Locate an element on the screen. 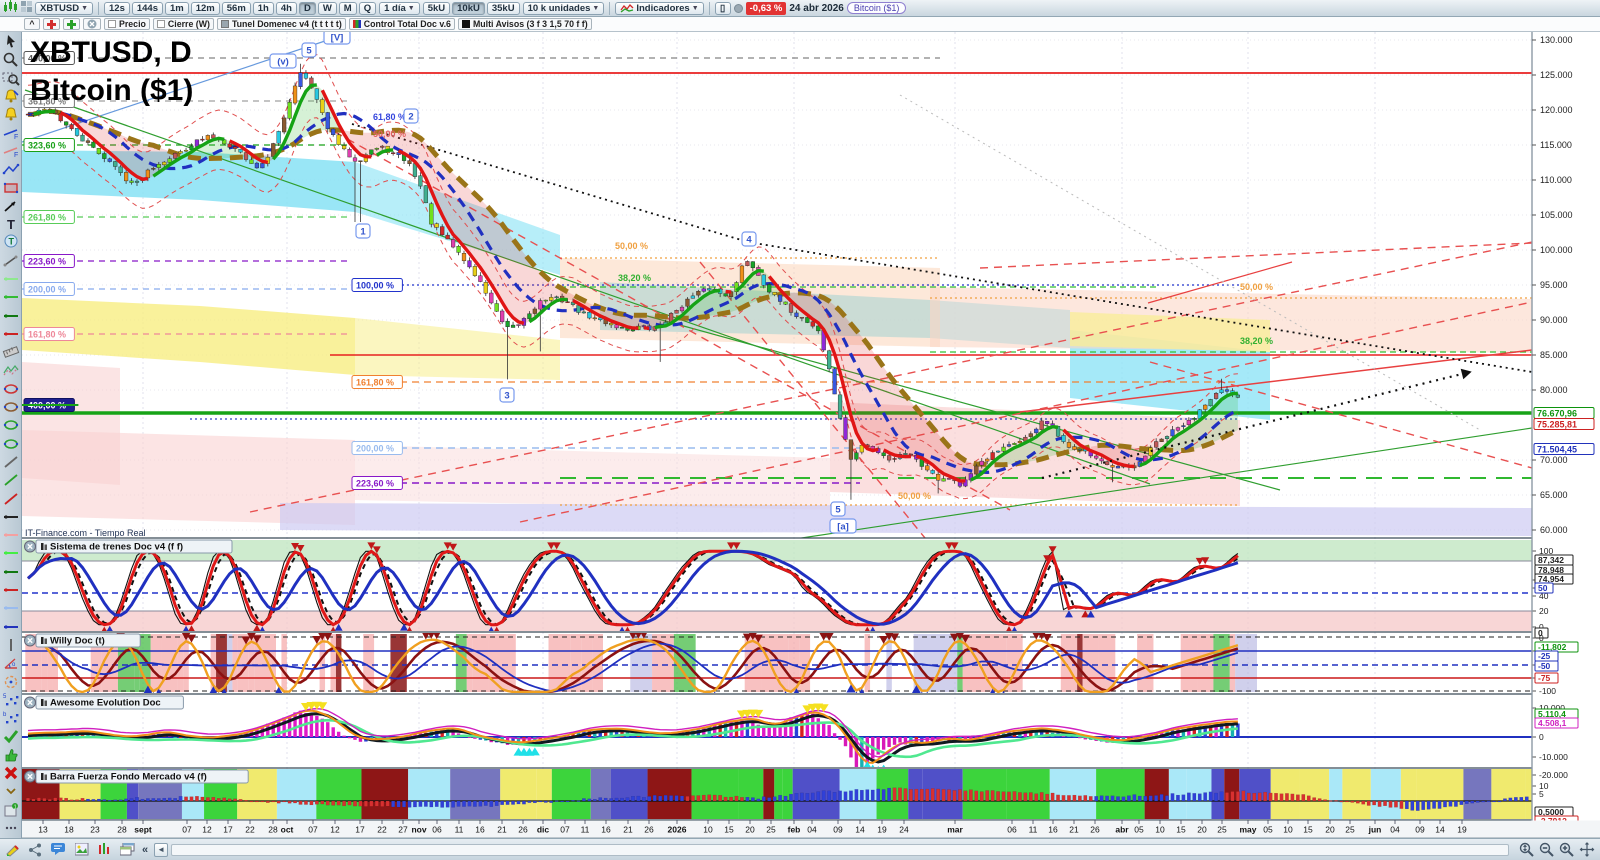 This screenshot has width=1600, height=860. unit-10kU: 10kU is located at coordinates (468, 8).